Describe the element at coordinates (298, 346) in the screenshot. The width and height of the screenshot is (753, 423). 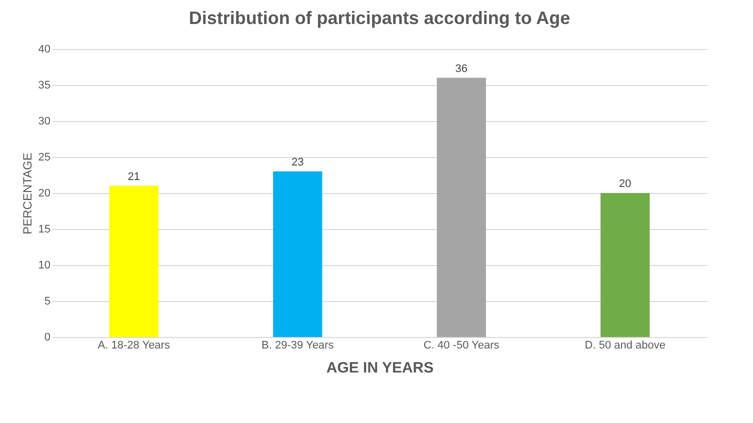
I see `x-tick-label: B. 29-39 Years` at that location.